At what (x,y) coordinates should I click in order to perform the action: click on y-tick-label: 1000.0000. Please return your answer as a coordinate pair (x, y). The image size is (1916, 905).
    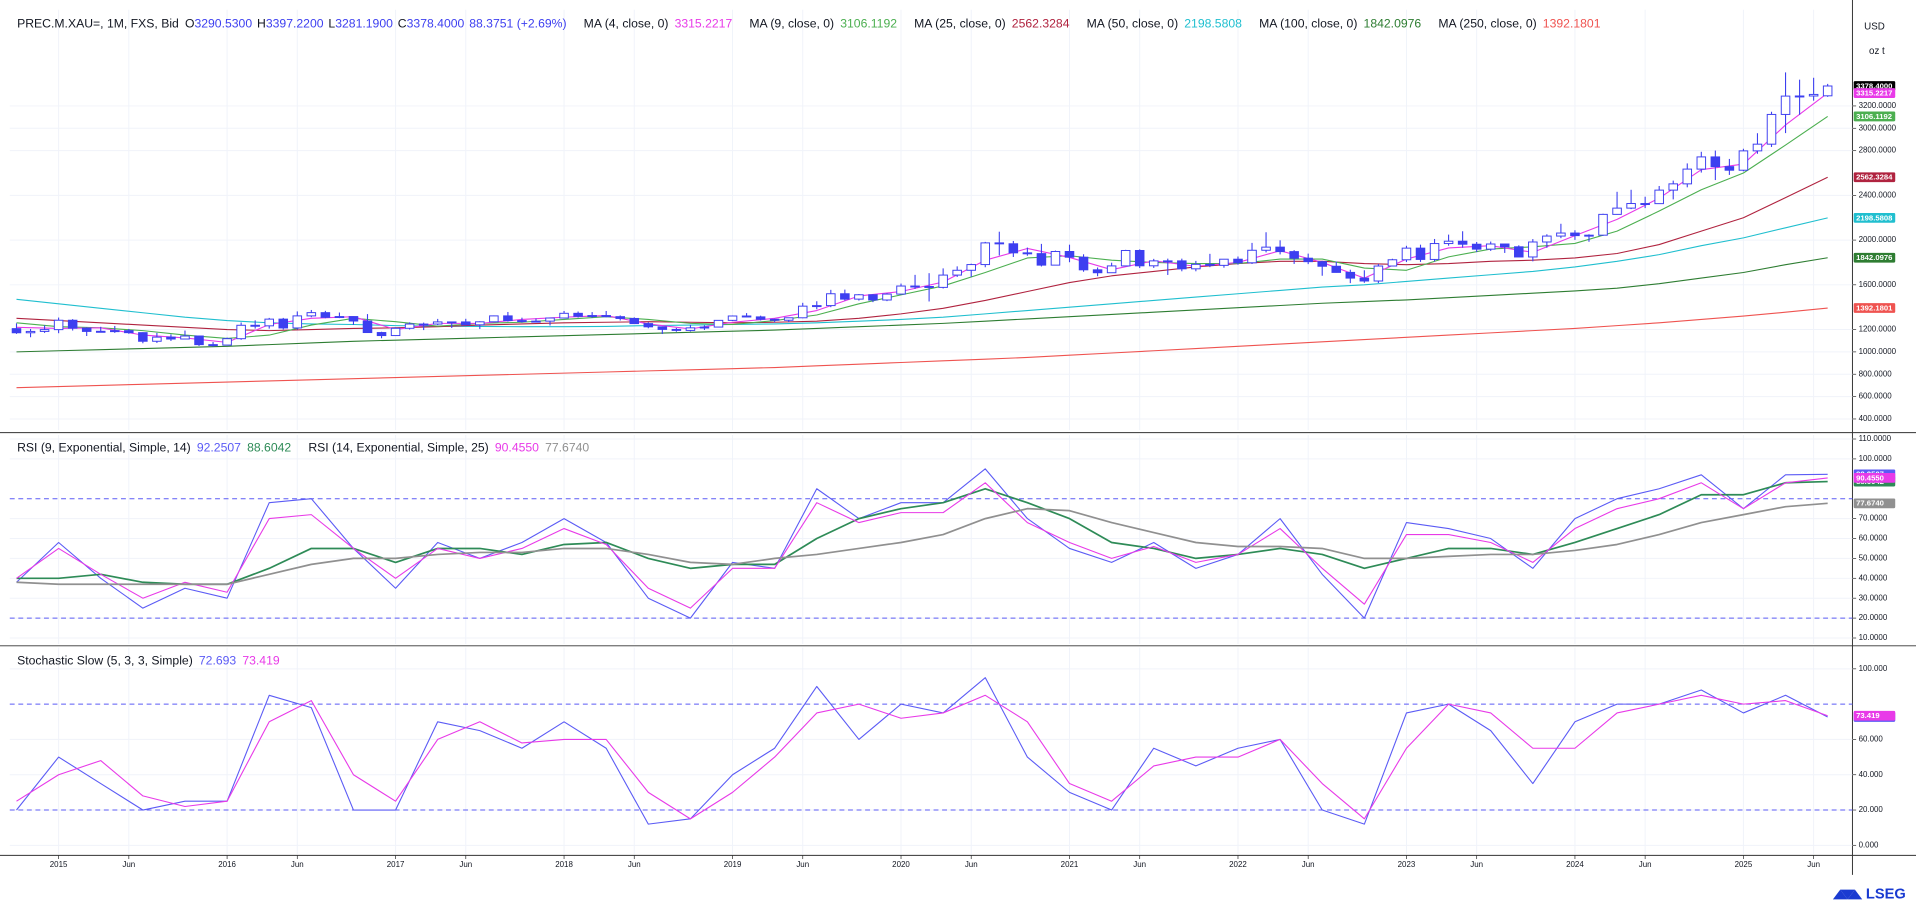
    Looking at the image, I should click on (1878, 351).